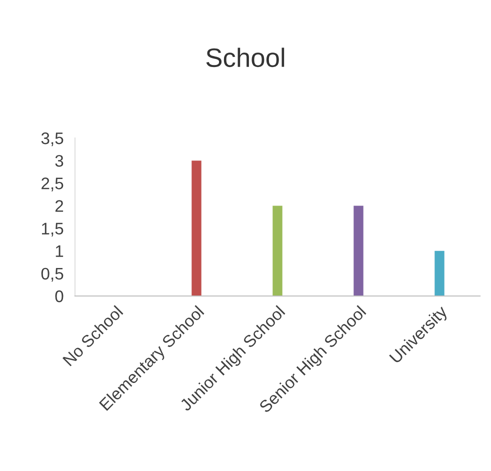  Describe the element at coordinates (59, 296) in the screenshot. I see `y-tick-label: 0` at that location.